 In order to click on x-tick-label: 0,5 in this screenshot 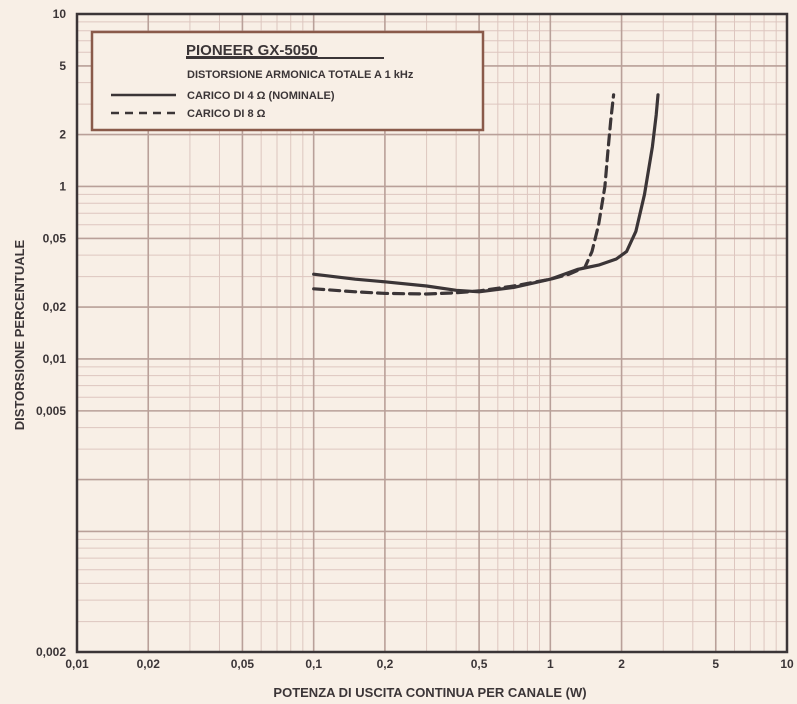, I will do `click(479, 664)`.